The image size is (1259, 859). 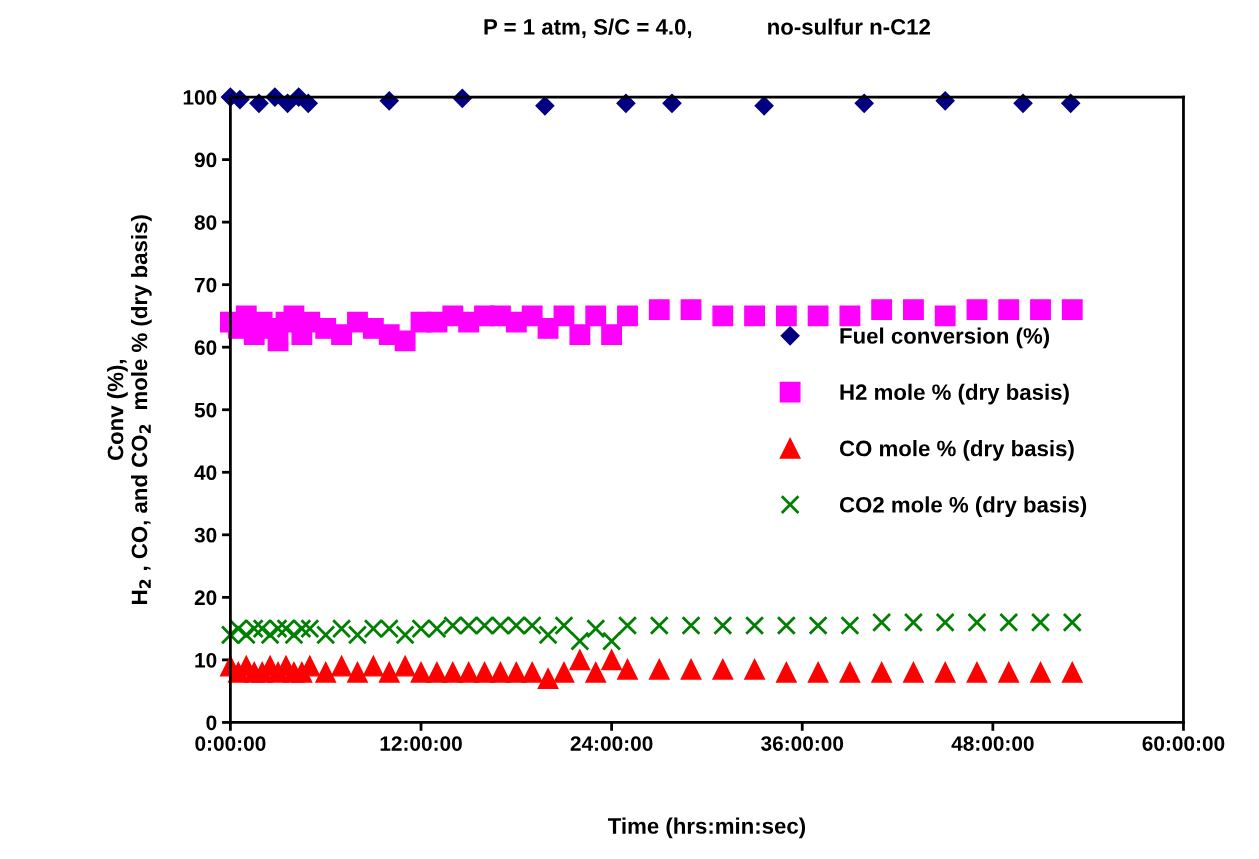 What do you see at coordinates (200, 97) in the screenshot?
I see `y-tick-label: 100` at bounding box center [200, 97].